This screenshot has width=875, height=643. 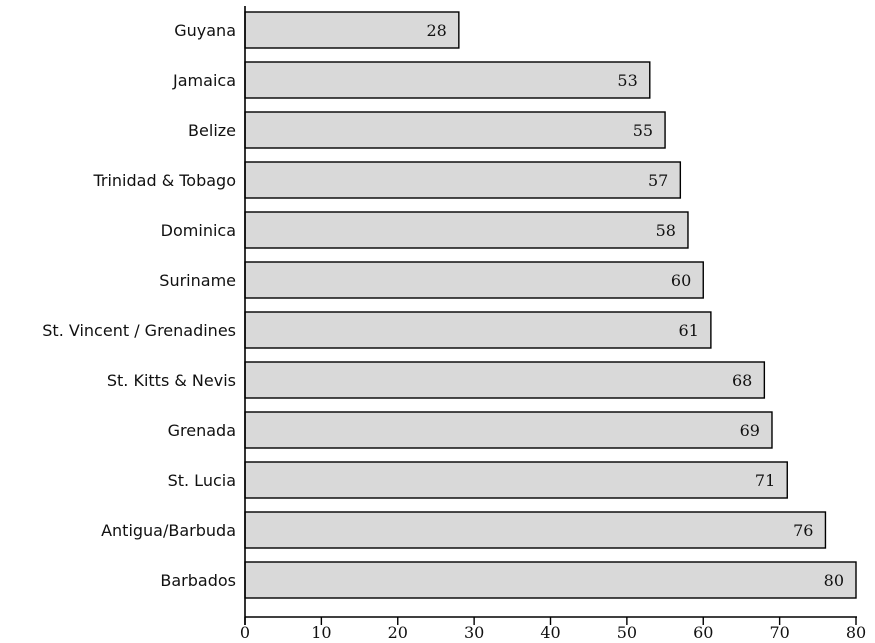 What do you see at coordinates (436, 30) in the screenshot?
I see `data-label: 28` at bounding box center [436, 30].